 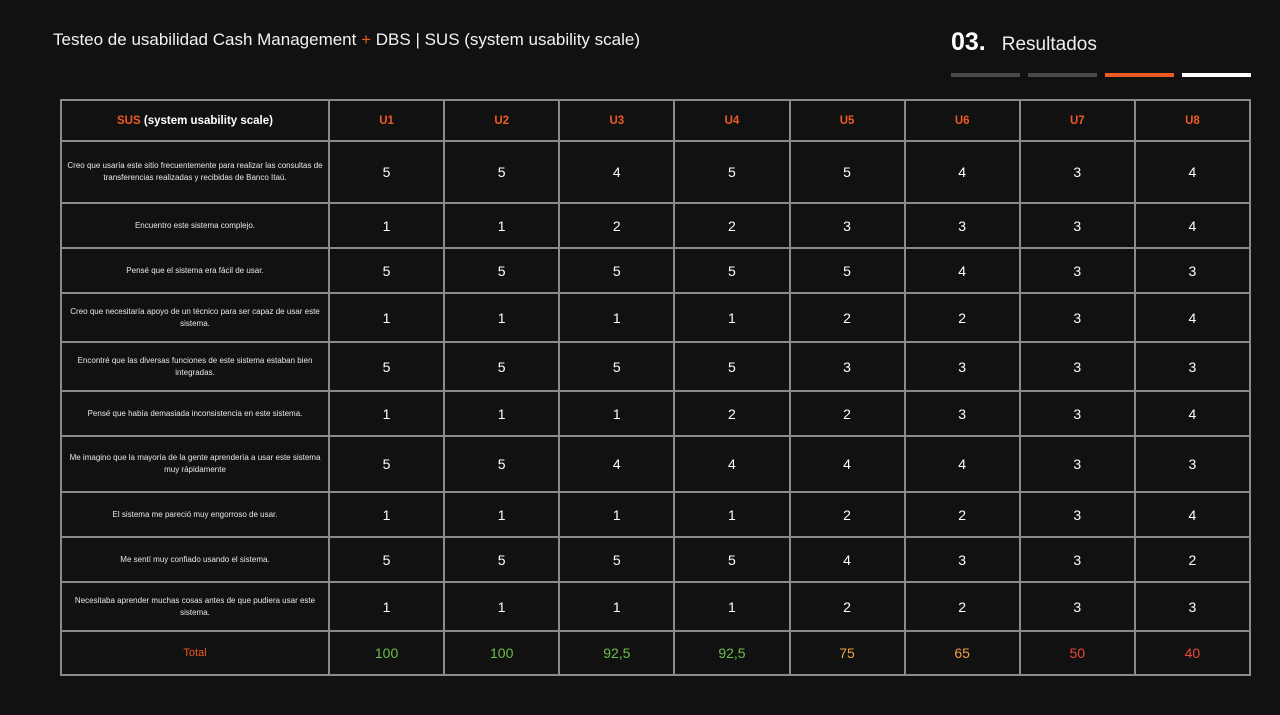 I want to click on column-header-user: U4, so click(x=732, y=120).